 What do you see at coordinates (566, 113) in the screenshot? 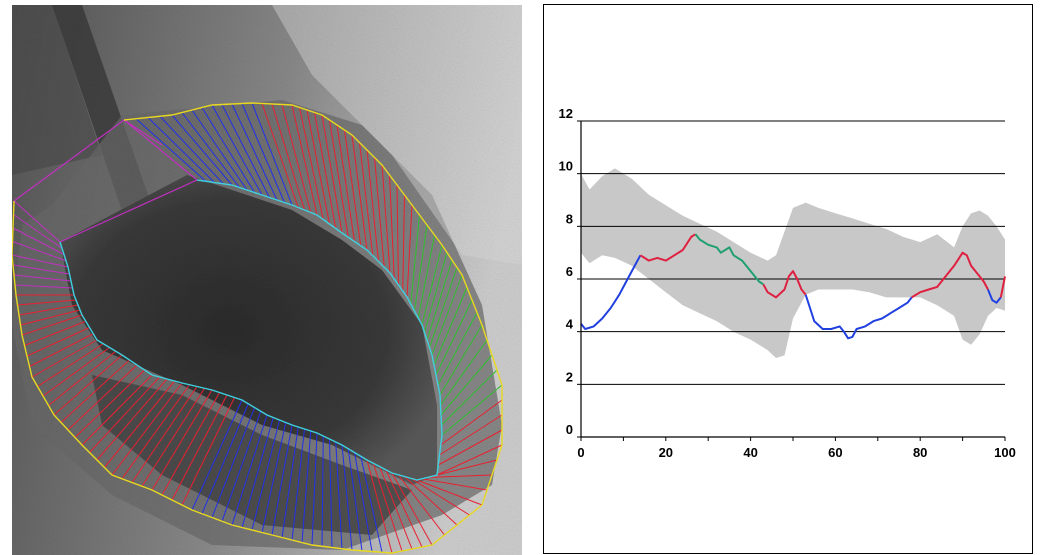
I see `y-tick-label: 12` at bounding box center [566, 113].